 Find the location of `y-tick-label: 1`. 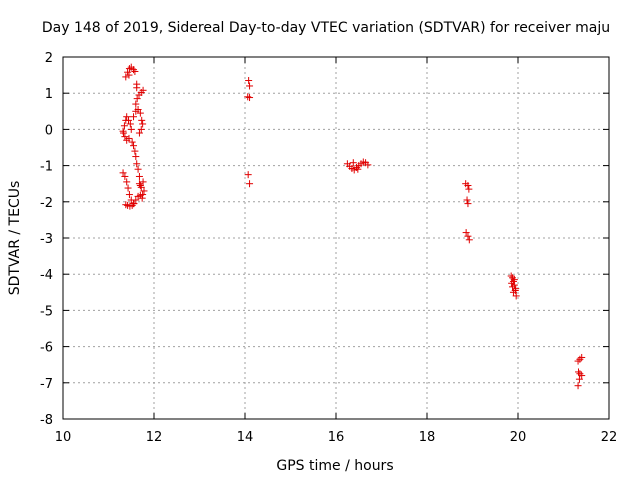

y-tick-label: 1 is located at coordinates (49, 94).